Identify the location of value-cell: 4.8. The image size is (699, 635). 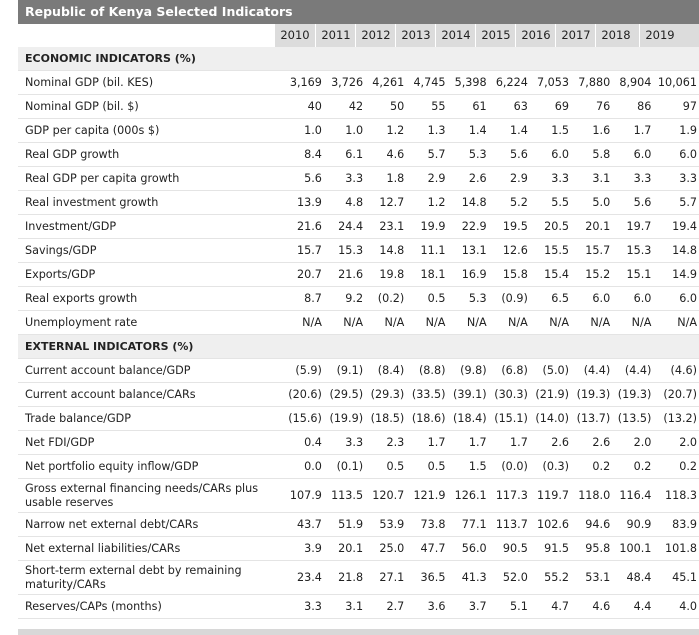
(344, 202).